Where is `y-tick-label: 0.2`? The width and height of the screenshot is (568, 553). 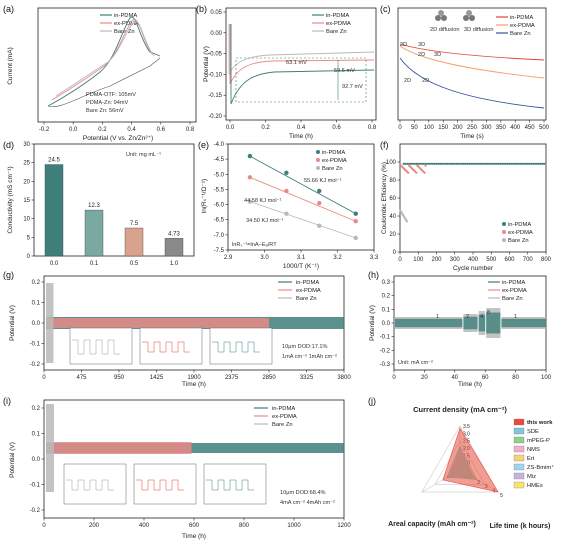
y-tick-label: 0.2 is located at coordinates (36, 409).